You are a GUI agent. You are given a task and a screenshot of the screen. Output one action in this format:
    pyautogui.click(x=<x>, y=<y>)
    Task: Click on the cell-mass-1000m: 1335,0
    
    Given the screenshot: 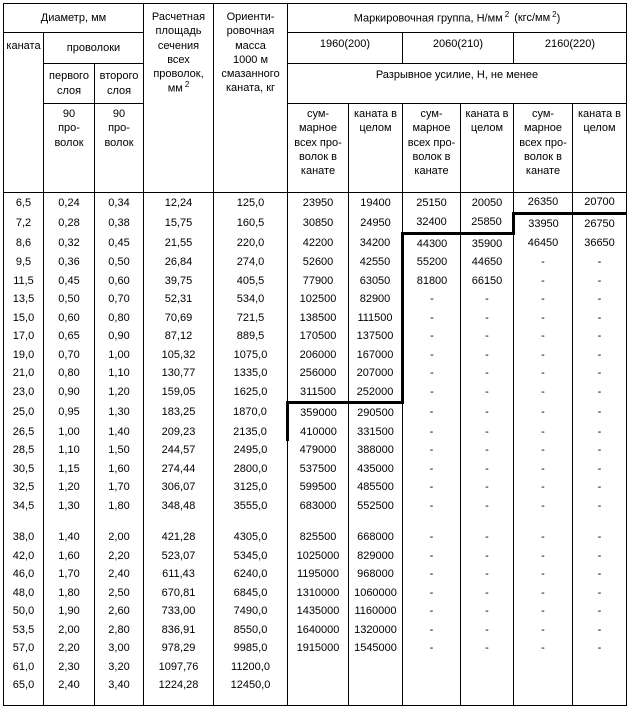 What is the action you would take?
    pyautogui.click(x=250, y=373)
    